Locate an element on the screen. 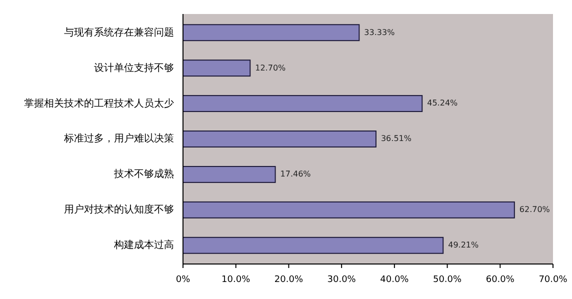  data-label: 33.33% is located at coordinates (380, 32).